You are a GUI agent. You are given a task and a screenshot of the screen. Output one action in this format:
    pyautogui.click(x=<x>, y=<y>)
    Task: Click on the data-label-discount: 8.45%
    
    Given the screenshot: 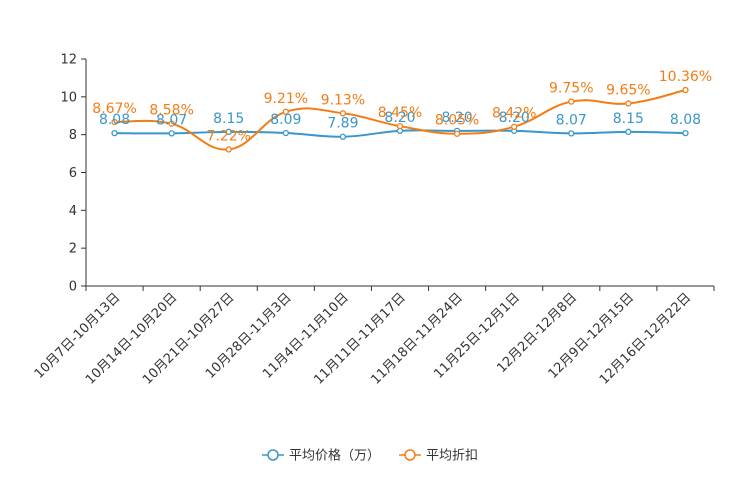 What is the action you would take?
    pyautogui.click(x=400, y=113)
    